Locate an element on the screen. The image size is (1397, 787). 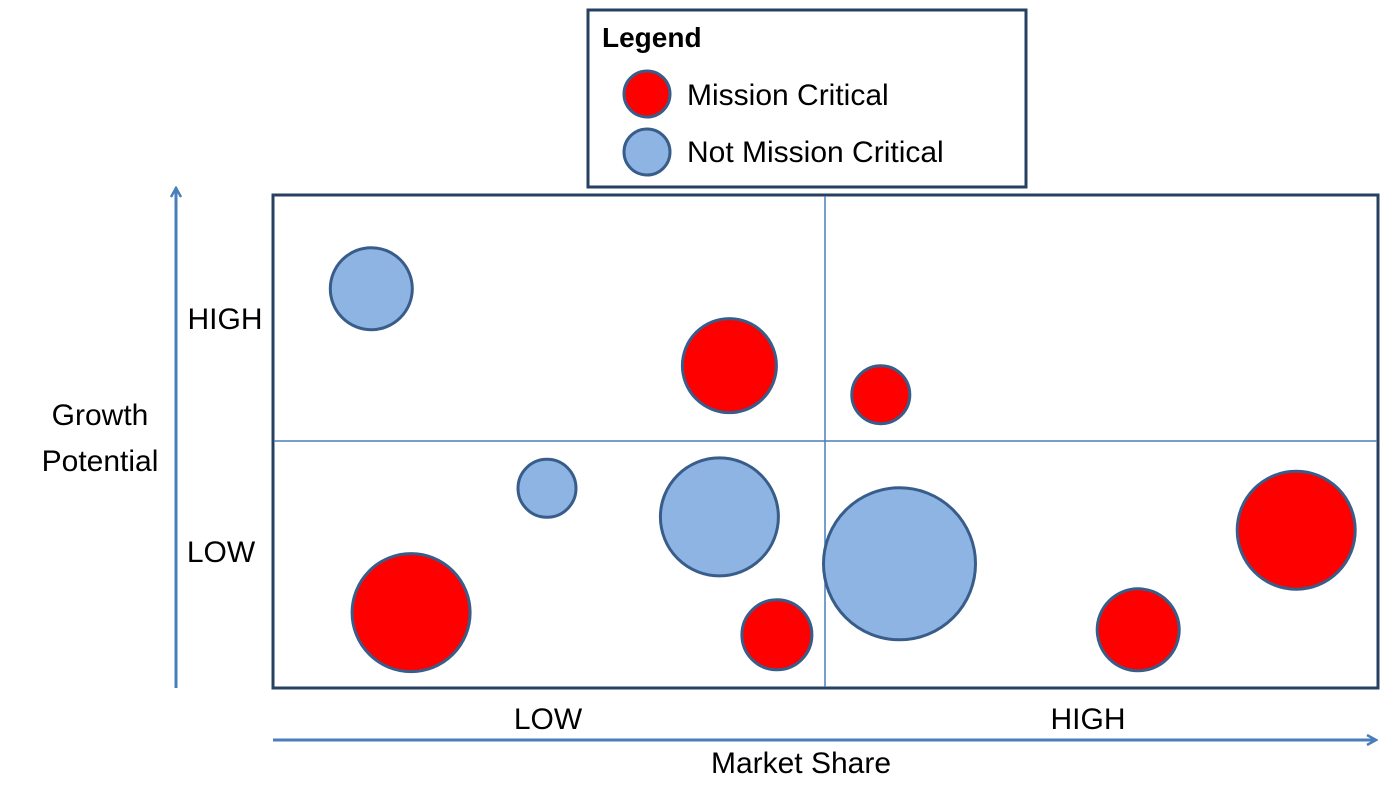
y-axis-title-line-1: Growth is located at coordinates (100, 415).